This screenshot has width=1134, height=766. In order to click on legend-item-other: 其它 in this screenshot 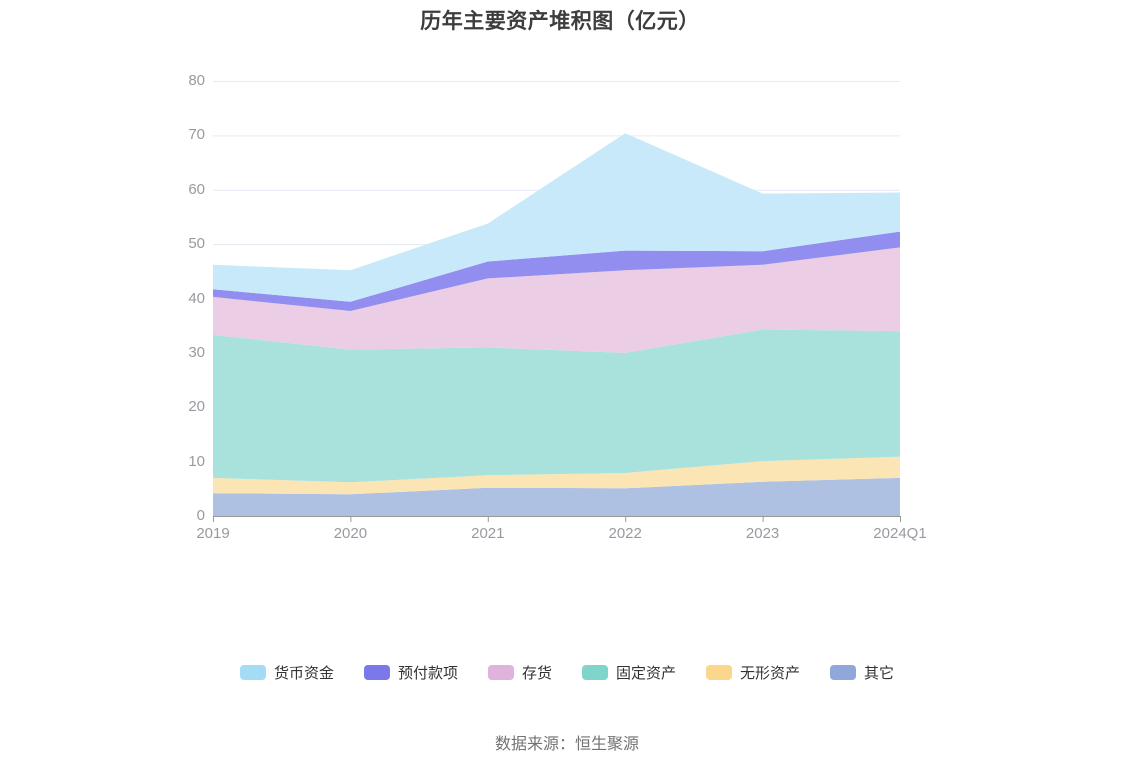, I will do `click(862, 672)`.